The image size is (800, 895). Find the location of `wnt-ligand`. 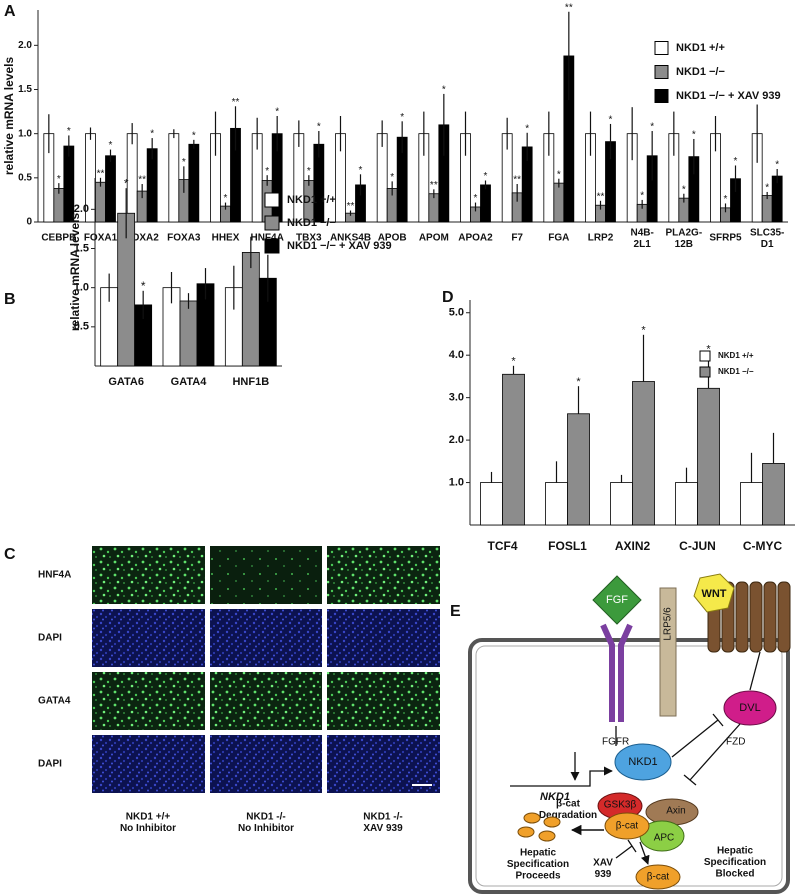

wnt-ligand is located at coordinates (714, 593).